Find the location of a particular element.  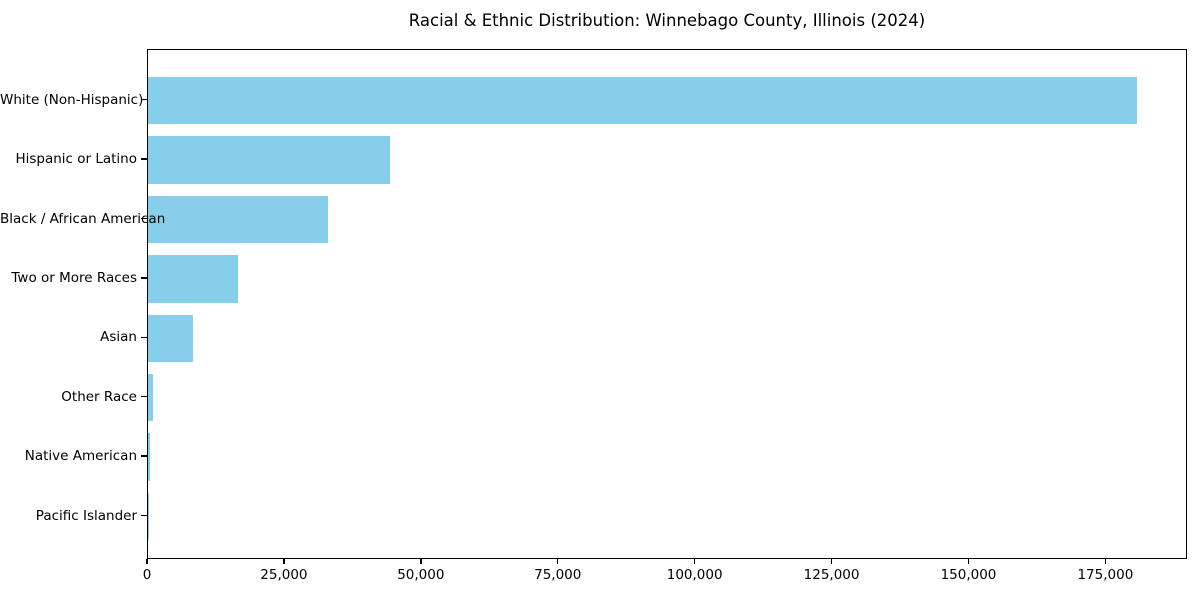

y-axis-label: Asian is located at coordinates (118, 337).